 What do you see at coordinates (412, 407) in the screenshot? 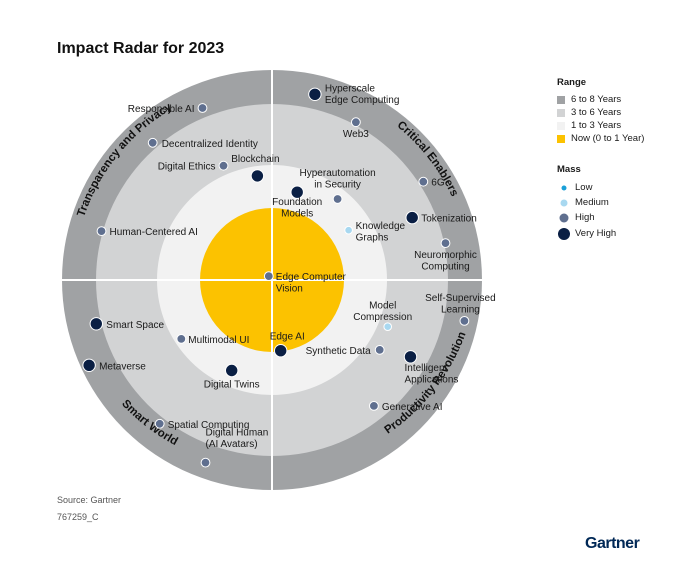
I see `tech-label: Generative AI` at bounding box center [412, 407].